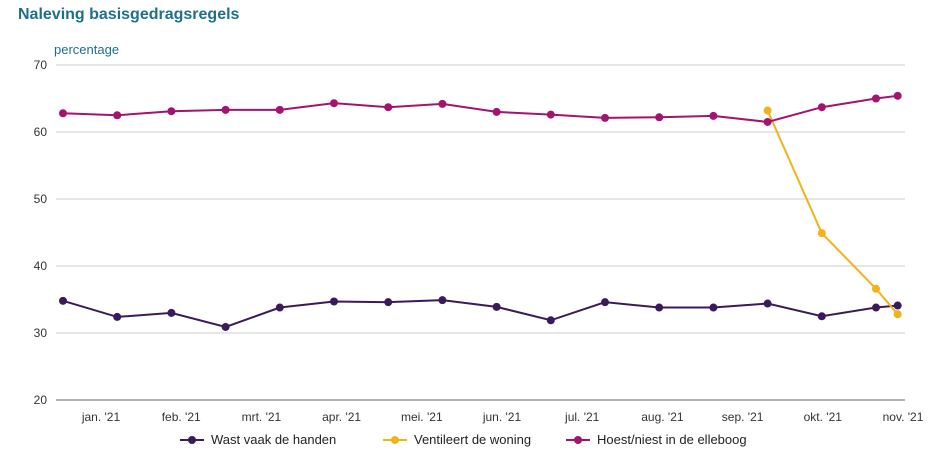 The height and width of the screenshot is (467, 935). Describe the element at coordinates (672, 439) in the screenshot. I see `legend-entry: Hoest/niest in de elleboog` at that location.